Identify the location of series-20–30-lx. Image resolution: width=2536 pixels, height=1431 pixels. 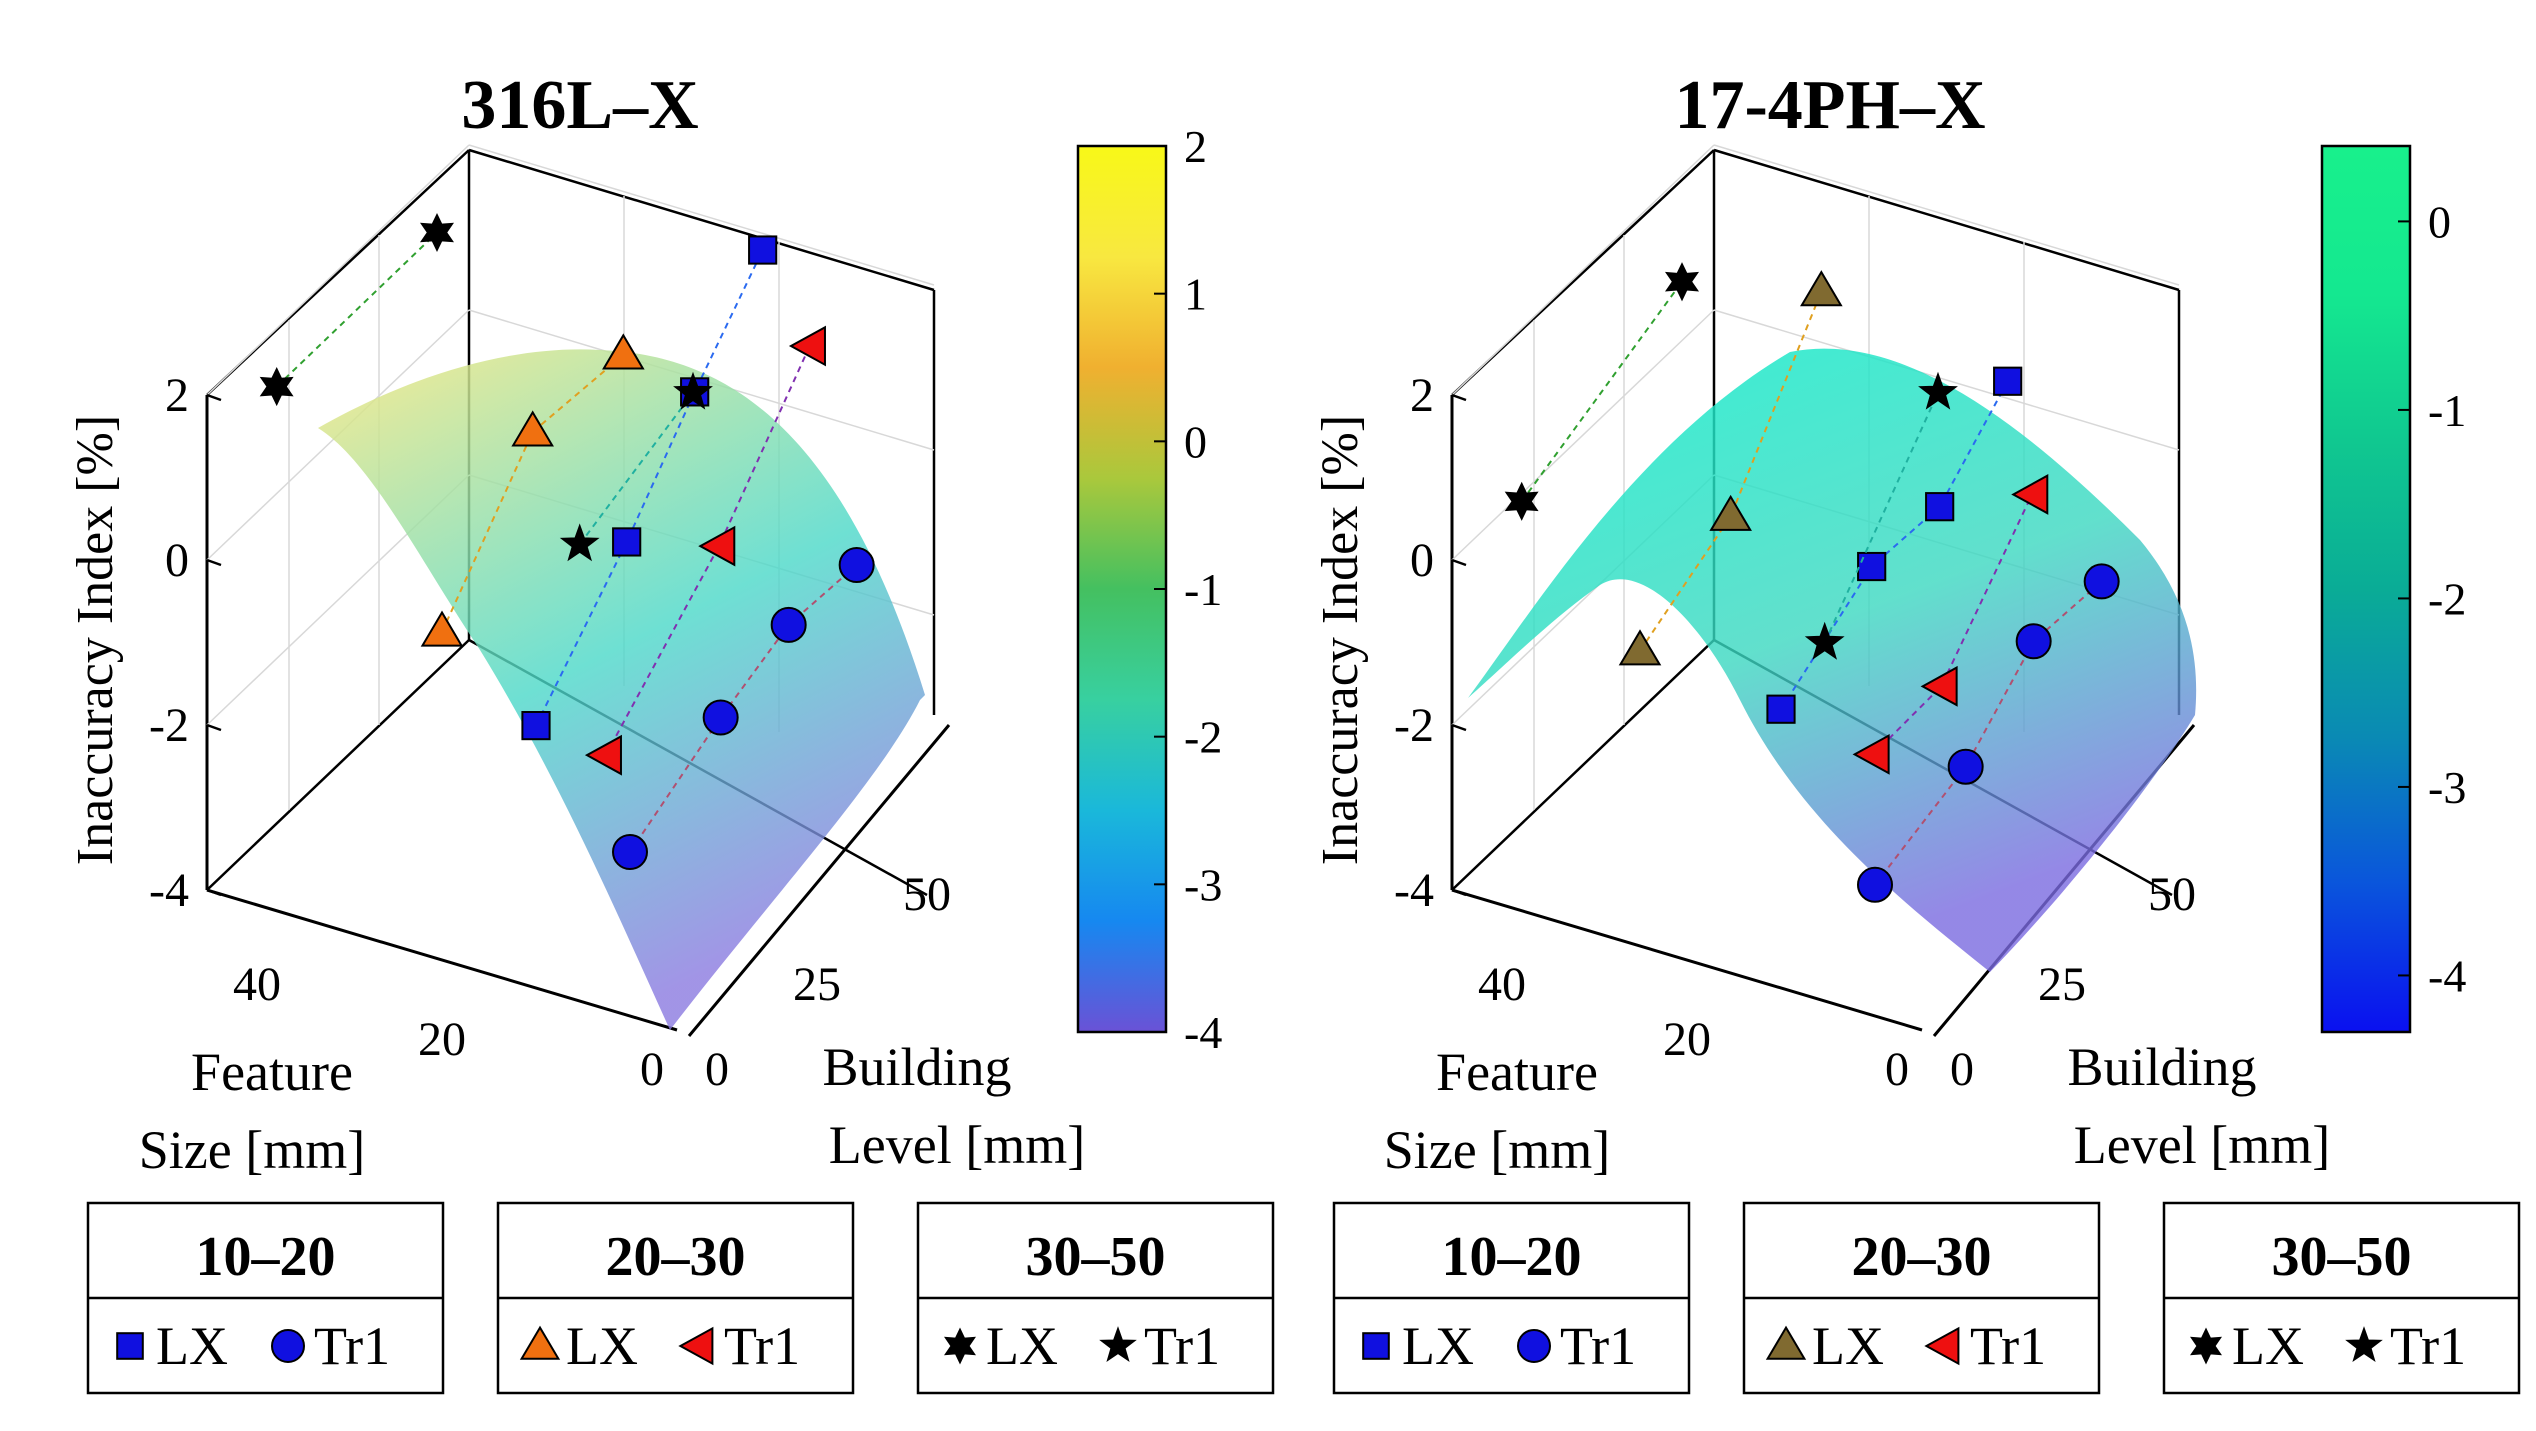
(532, 490).